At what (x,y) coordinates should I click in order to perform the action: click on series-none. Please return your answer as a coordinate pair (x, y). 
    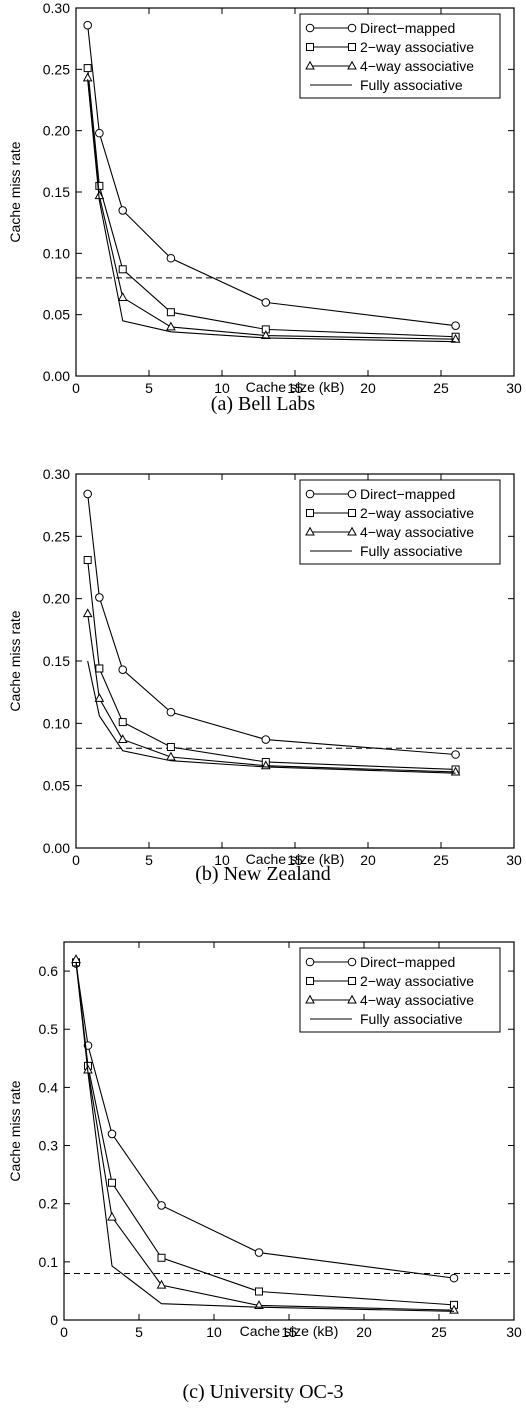
    Looking at the image, I should click on (271, 211).